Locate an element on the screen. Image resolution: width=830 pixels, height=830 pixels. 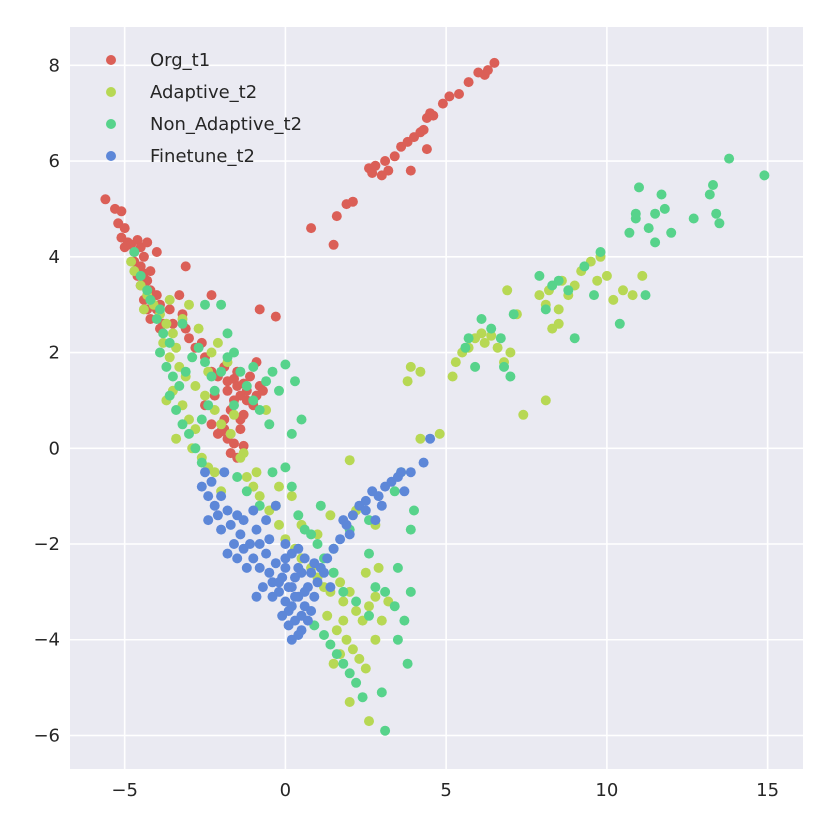
y-axis-ticks: −6 −4 −2 0 2 4 6 8 is located at coordinates (46, 400).